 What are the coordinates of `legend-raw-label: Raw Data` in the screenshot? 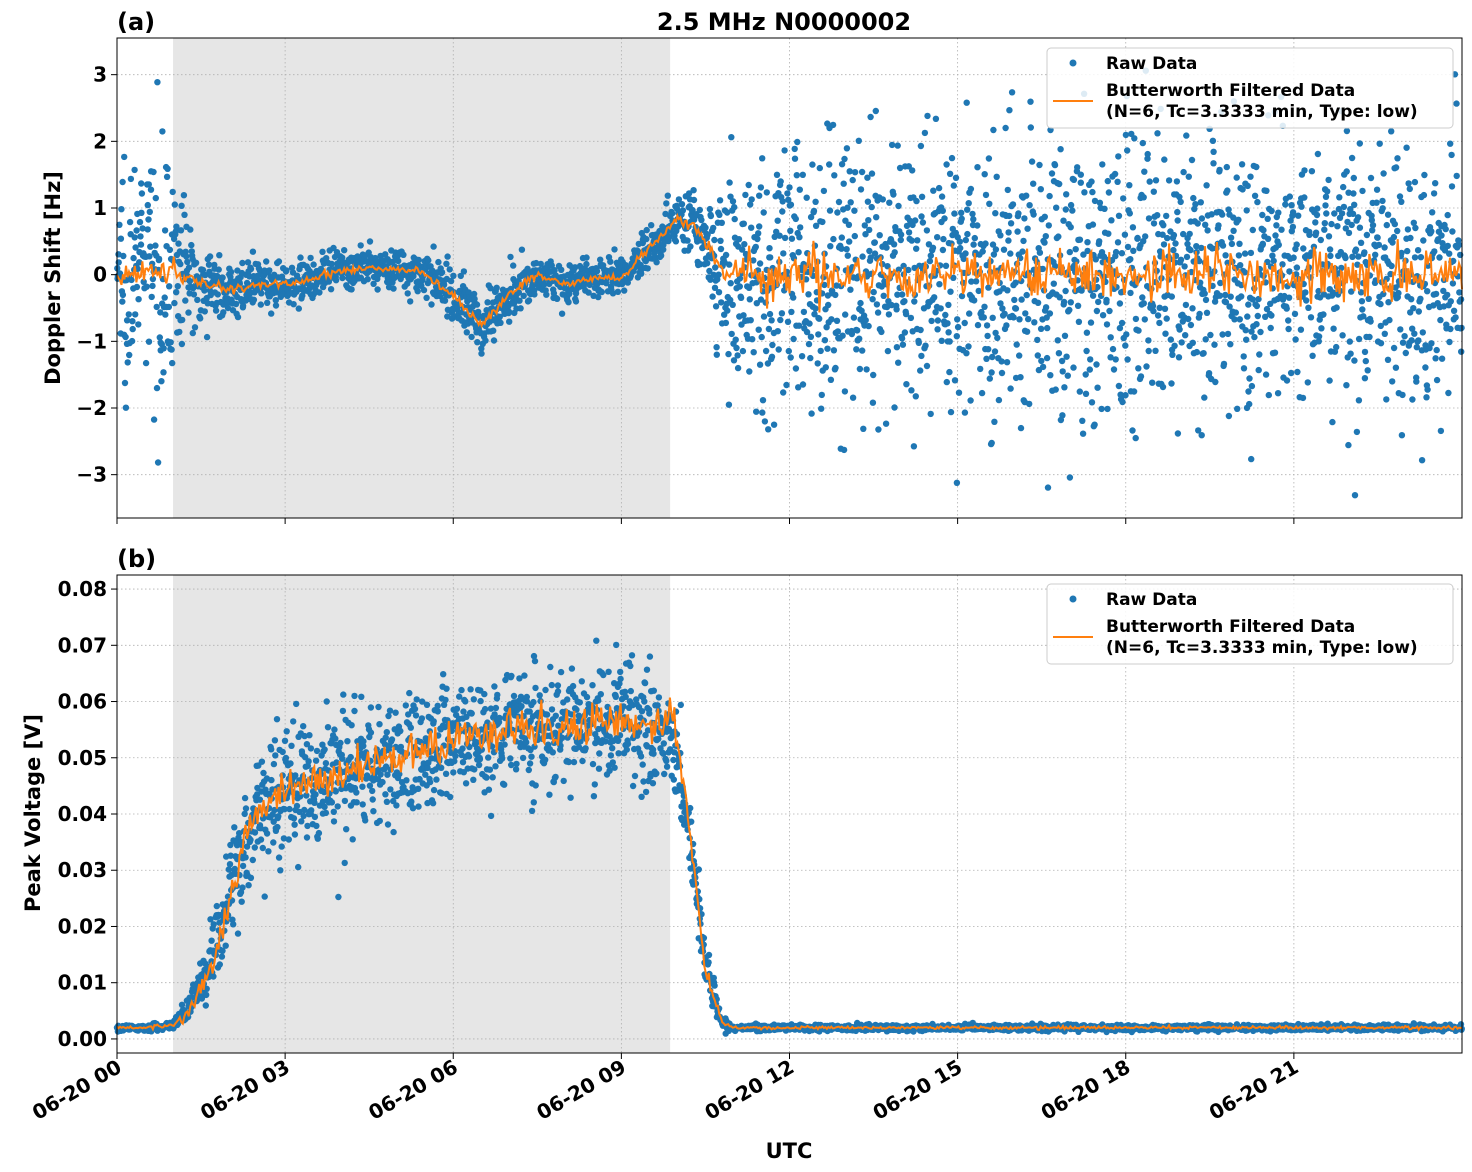 It's located at (1151, 64).